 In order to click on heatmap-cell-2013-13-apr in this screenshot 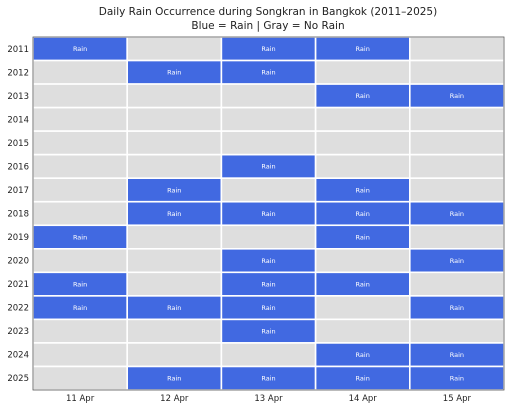, I will do `click(268, 96)`.